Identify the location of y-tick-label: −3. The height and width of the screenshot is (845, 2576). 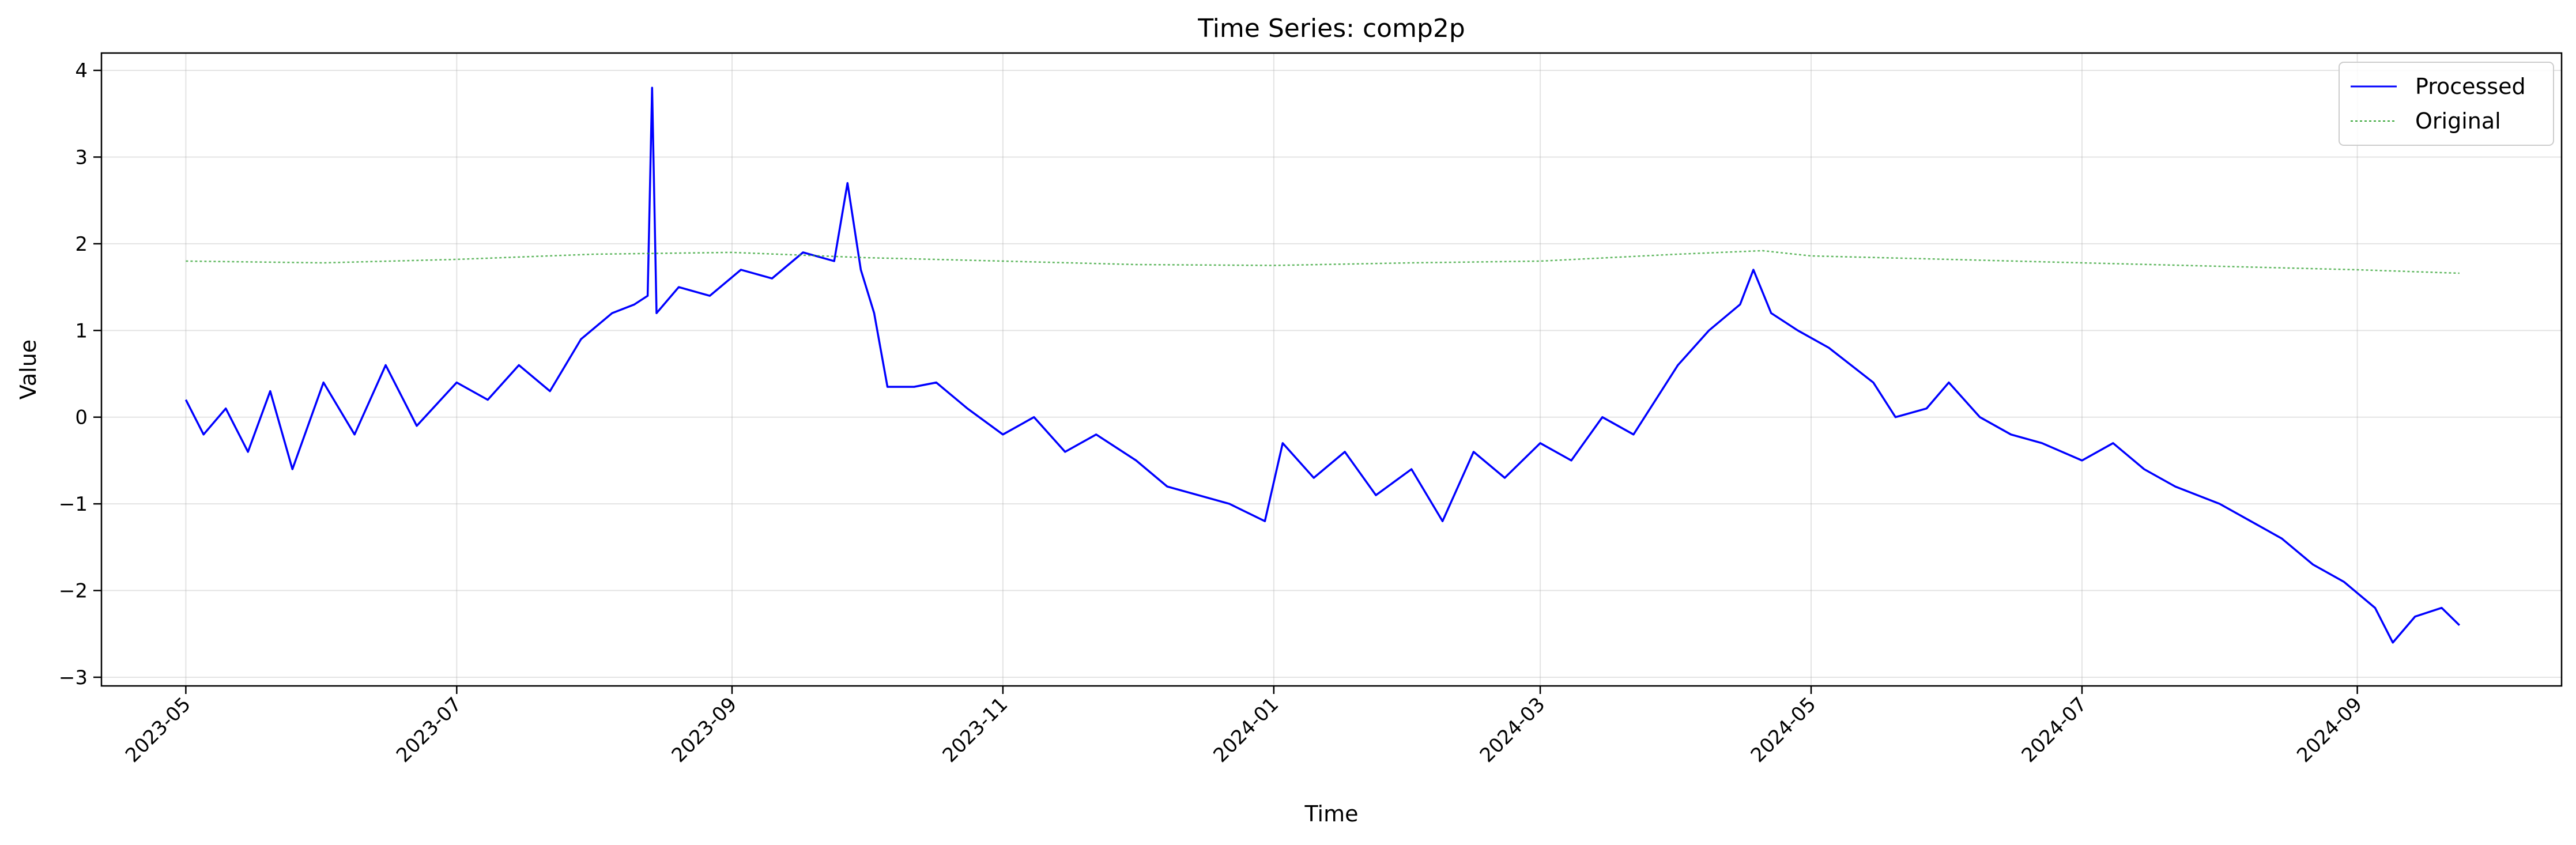
(73, 677).